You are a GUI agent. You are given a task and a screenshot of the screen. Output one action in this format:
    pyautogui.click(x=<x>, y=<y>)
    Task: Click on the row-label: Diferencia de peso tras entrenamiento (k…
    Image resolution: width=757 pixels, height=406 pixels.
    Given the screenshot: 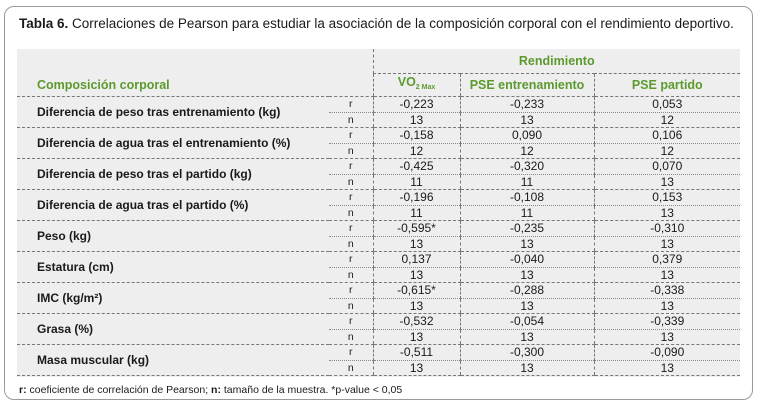 What is the action you would take?
    pyautogui.click(x=173, y=112)
    